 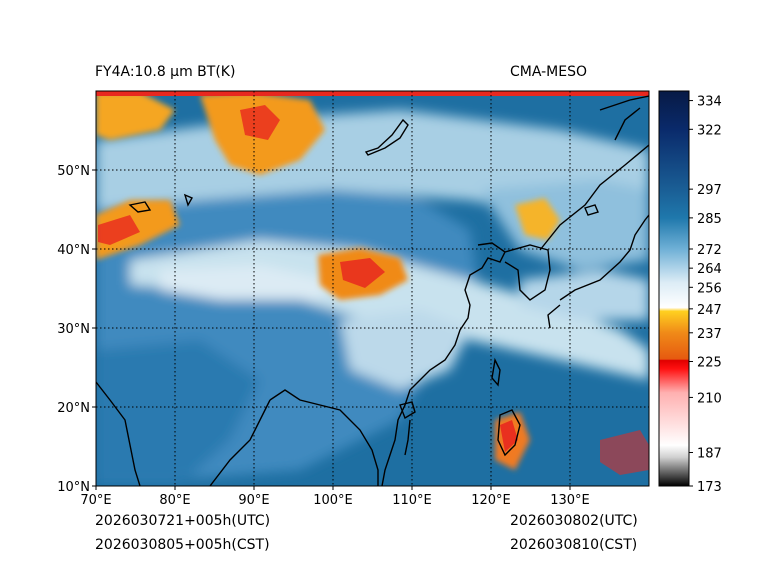 I want to click on lon-tick-label: 130°E, so click(x=570, y=500).